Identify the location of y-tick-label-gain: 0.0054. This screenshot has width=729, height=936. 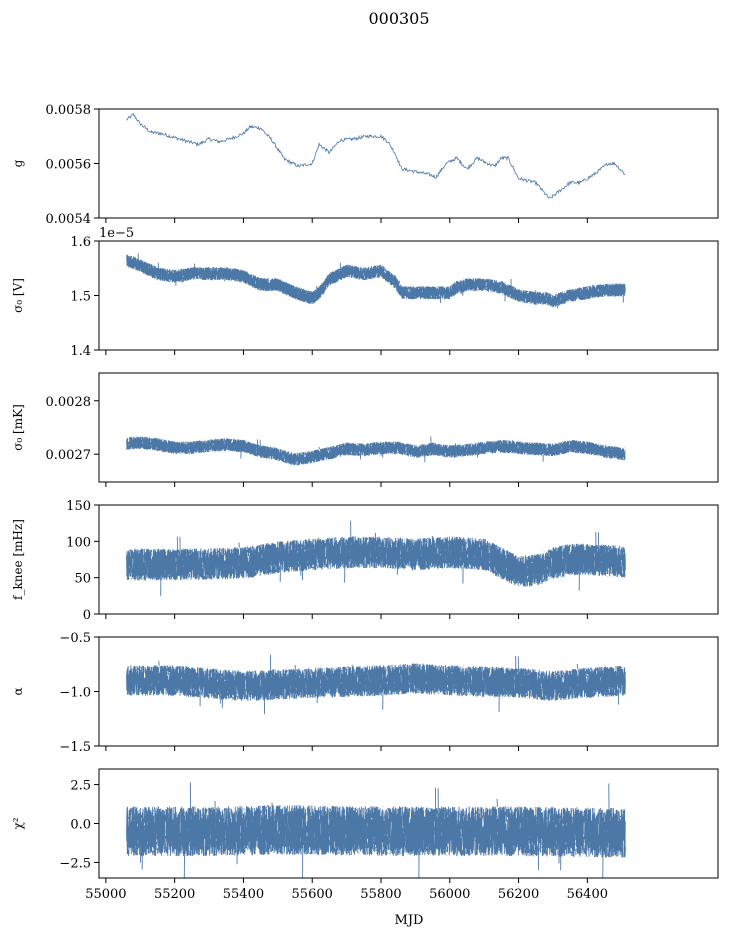
(69, 219).